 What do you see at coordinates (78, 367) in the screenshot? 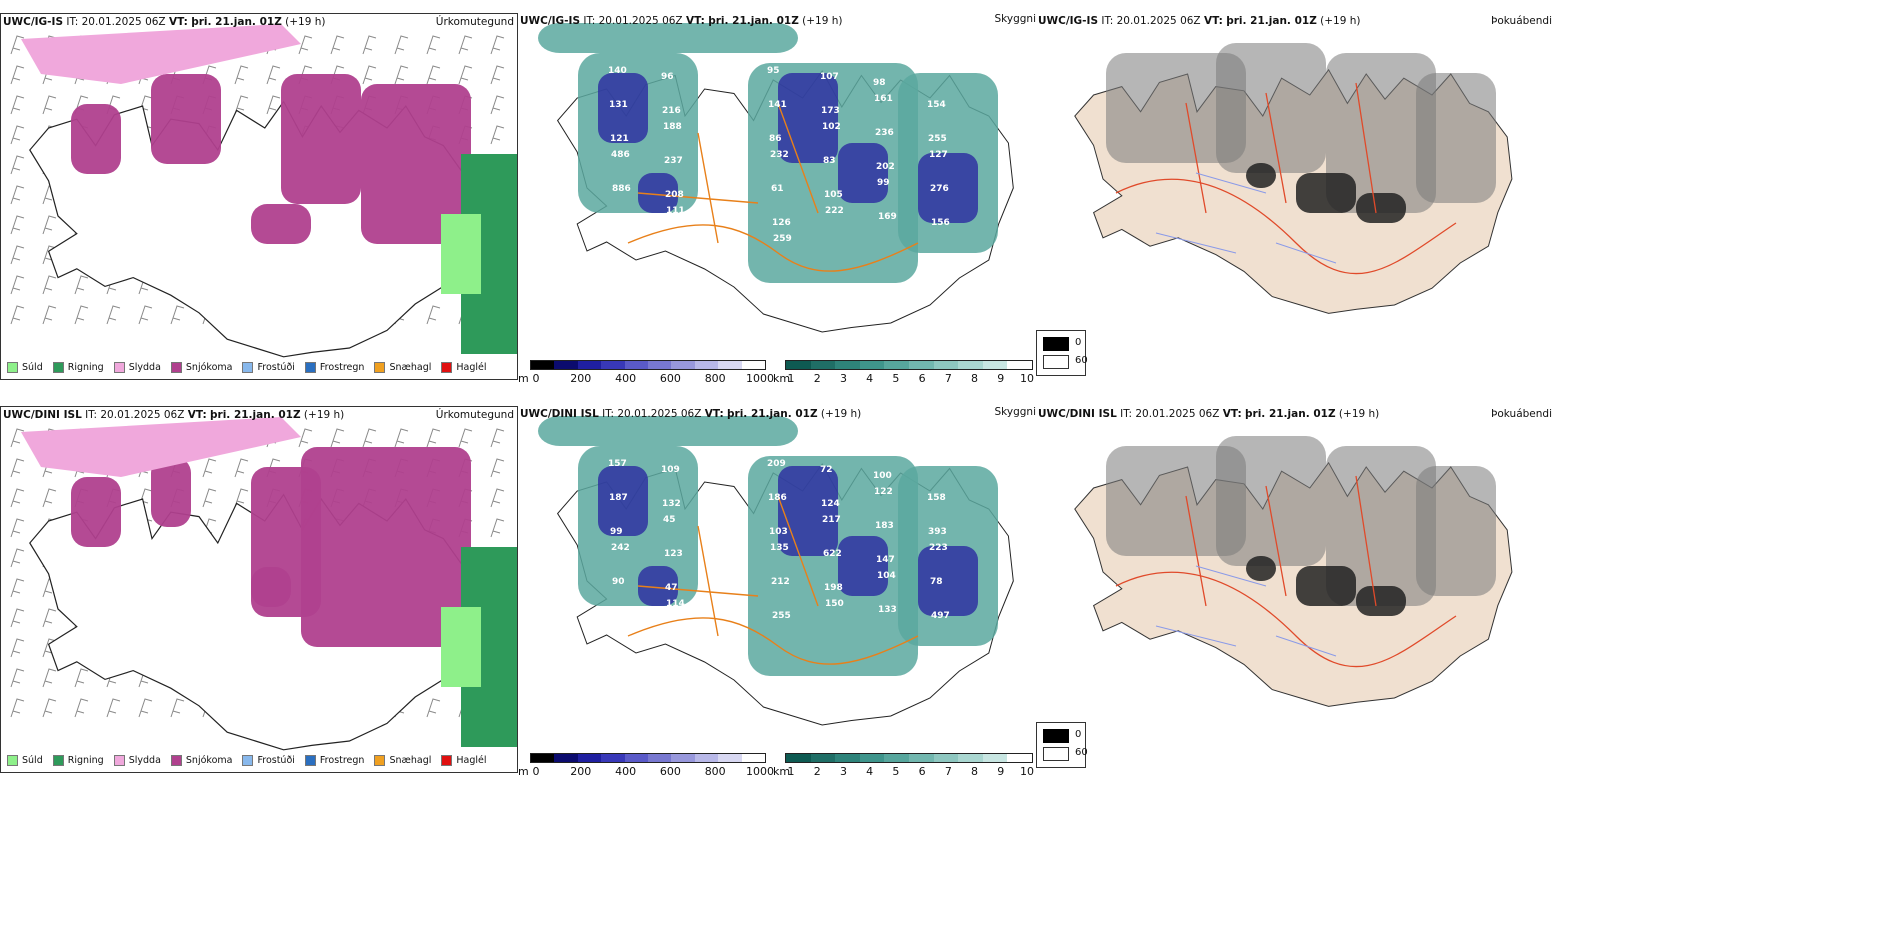
I see `legend-item: Rigning` at bounding box center [78, 367].